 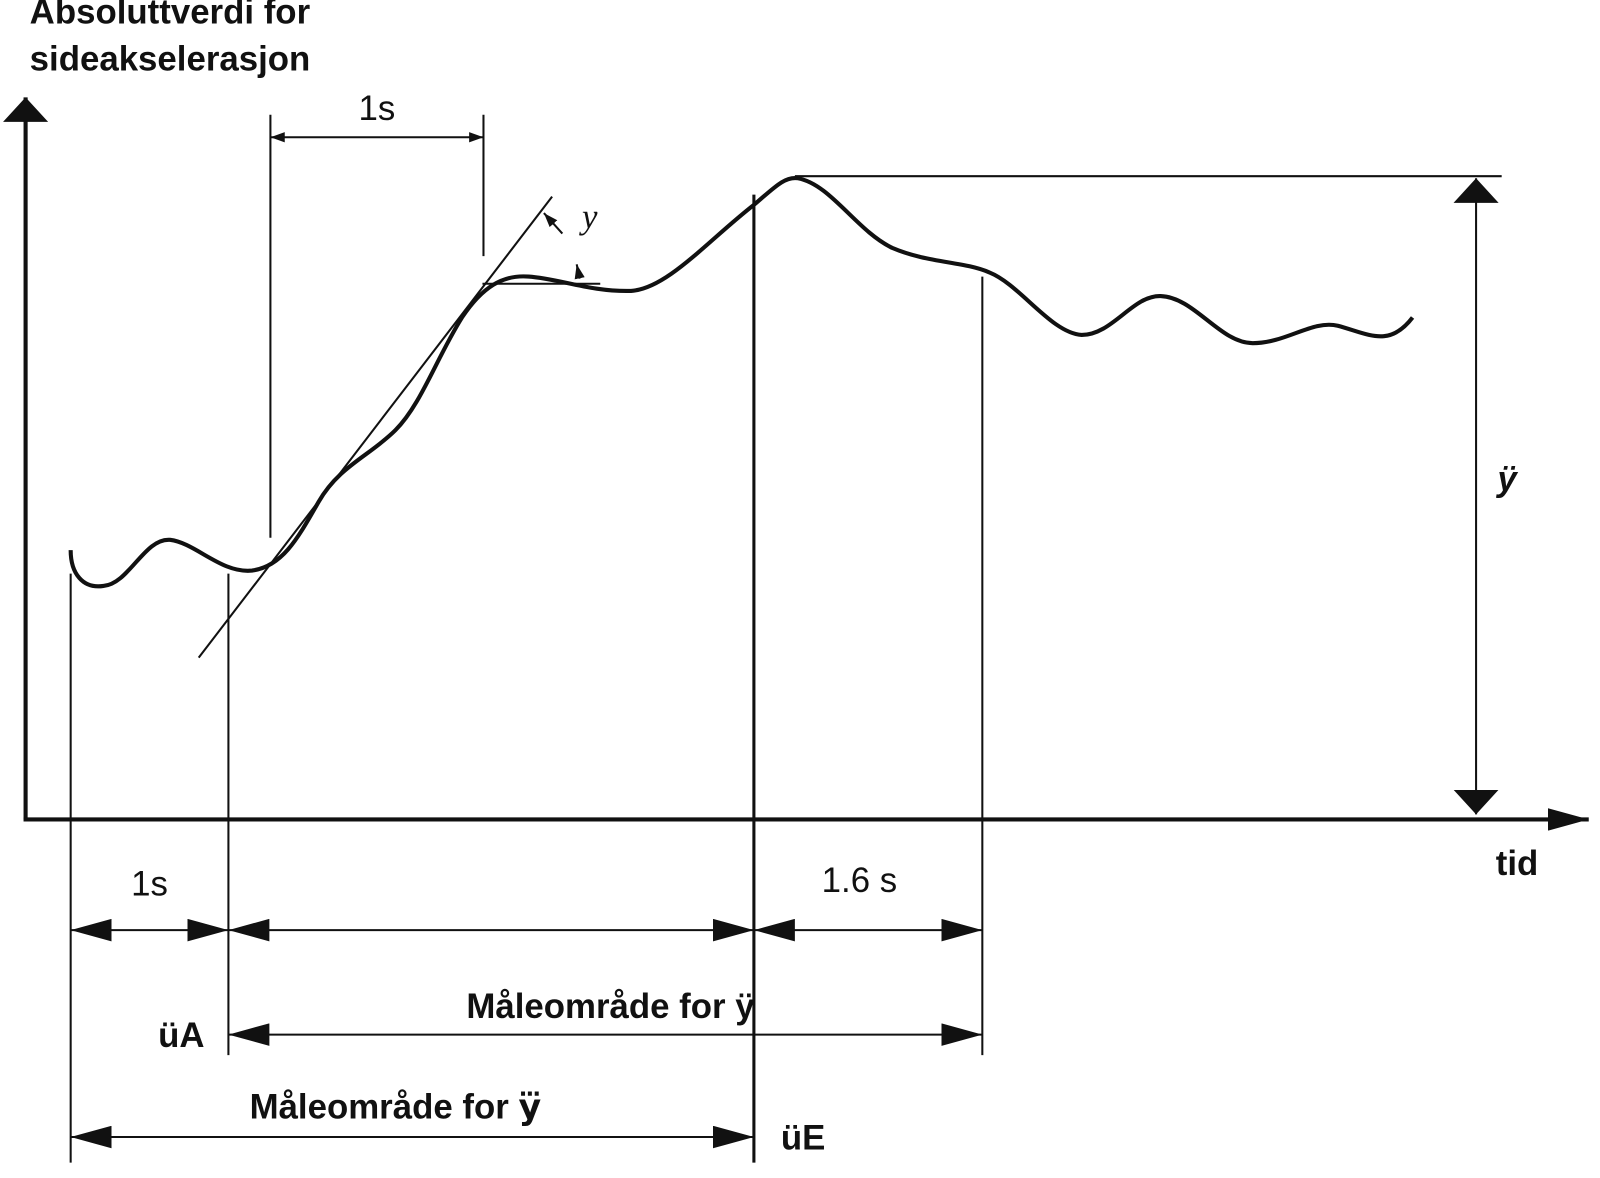 What do you see at coordinates (1517, 863) in the screenshot?
I see `x-axis-label: tid` at bounding box center [1517, 863].